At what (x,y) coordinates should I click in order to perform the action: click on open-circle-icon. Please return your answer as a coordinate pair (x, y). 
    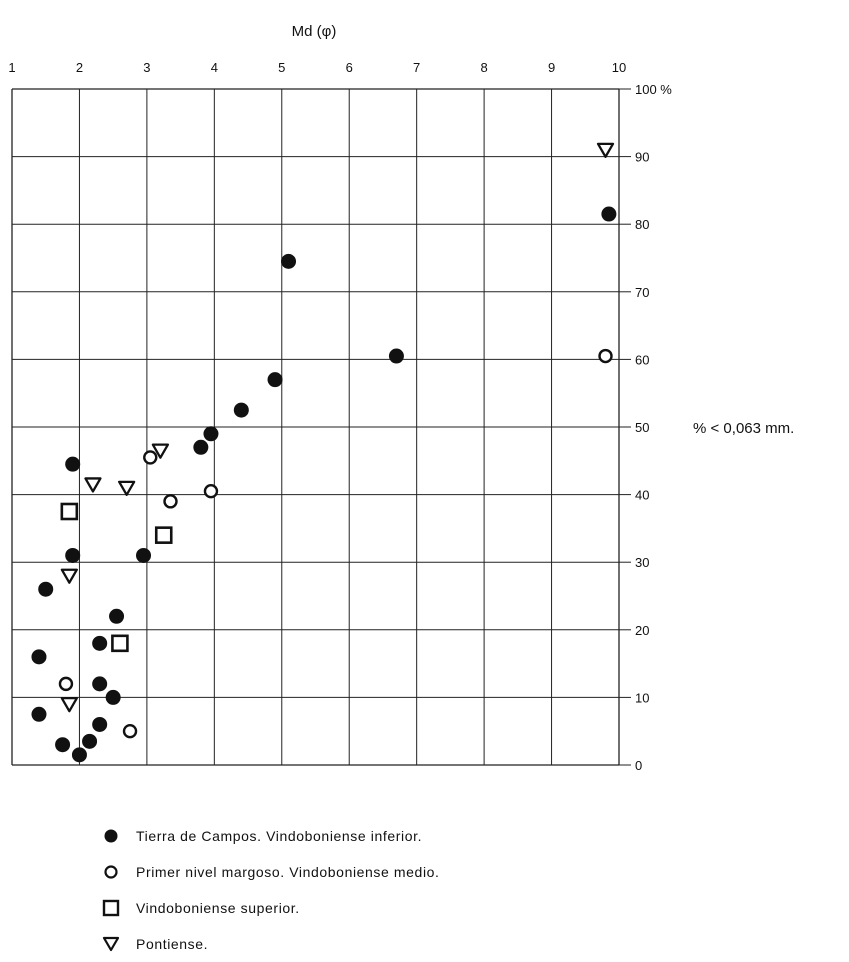
    Looking at the image, I should click on (111, 872).